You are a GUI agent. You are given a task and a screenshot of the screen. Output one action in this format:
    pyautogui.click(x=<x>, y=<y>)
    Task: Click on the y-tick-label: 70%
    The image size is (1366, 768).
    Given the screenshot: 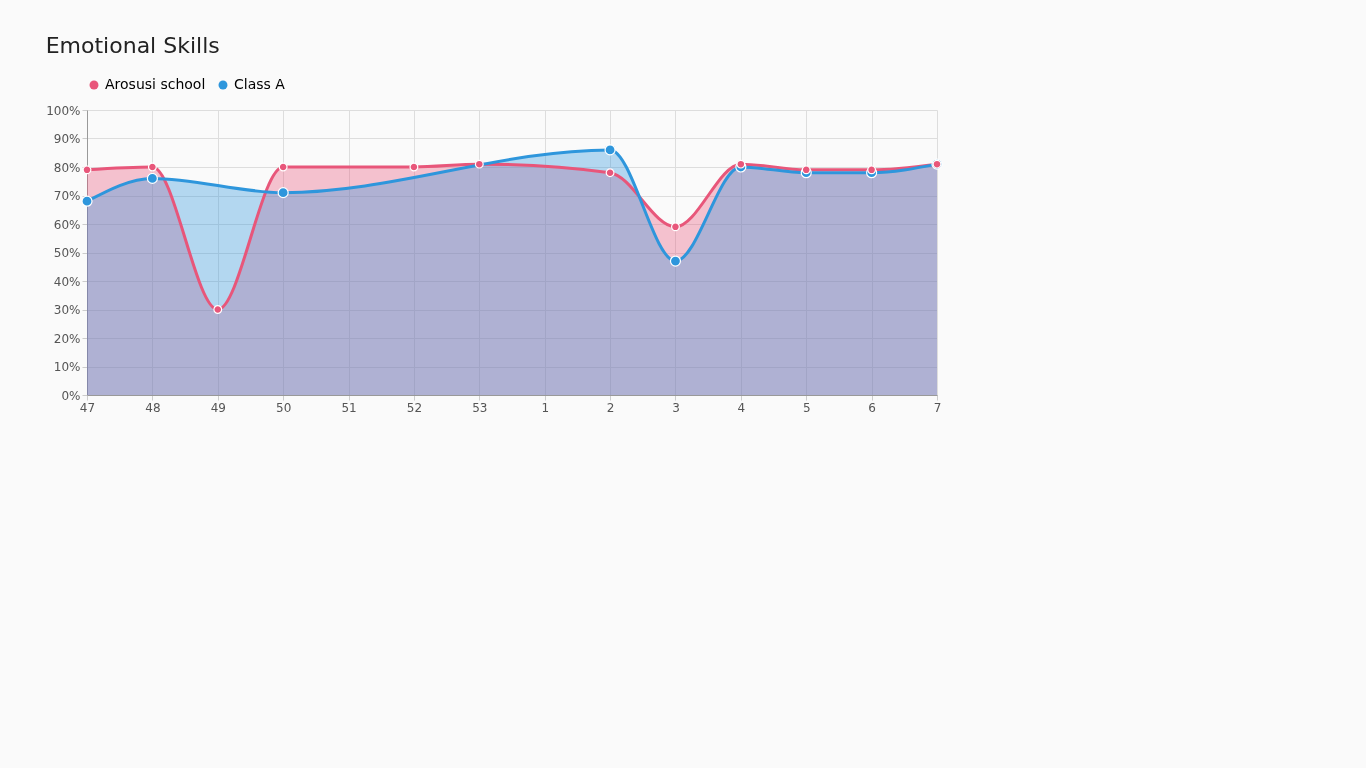 What is the action you would take?
    pyautogui.click(x=67, y=196)
    